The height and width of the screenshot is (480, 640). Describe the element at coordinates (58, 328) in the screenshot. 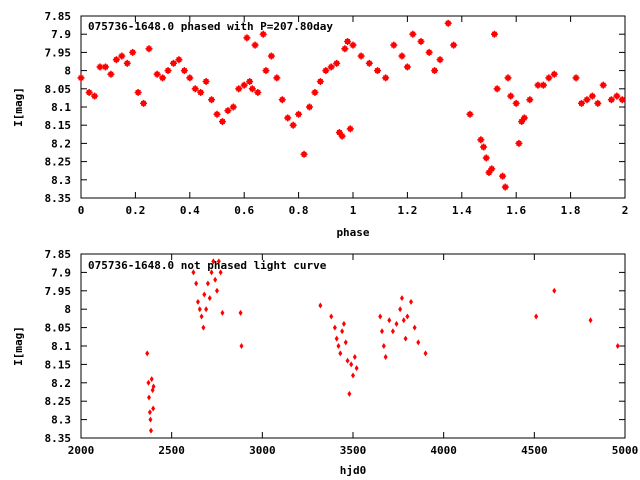

I see `y-tick-label: 8.05` at that location.